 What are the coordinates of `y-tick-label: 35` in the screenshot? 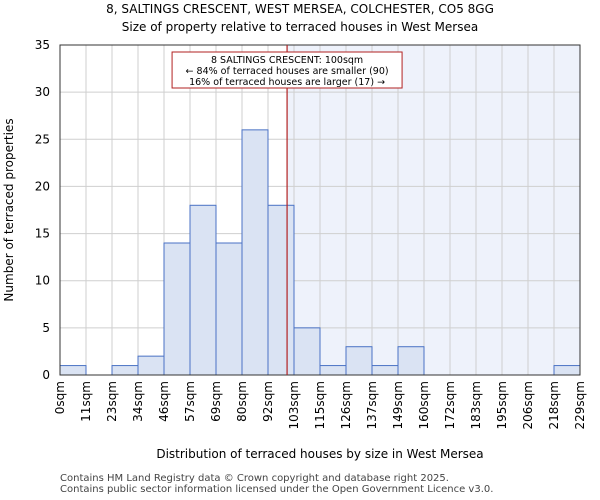 It's located at (42, 45).